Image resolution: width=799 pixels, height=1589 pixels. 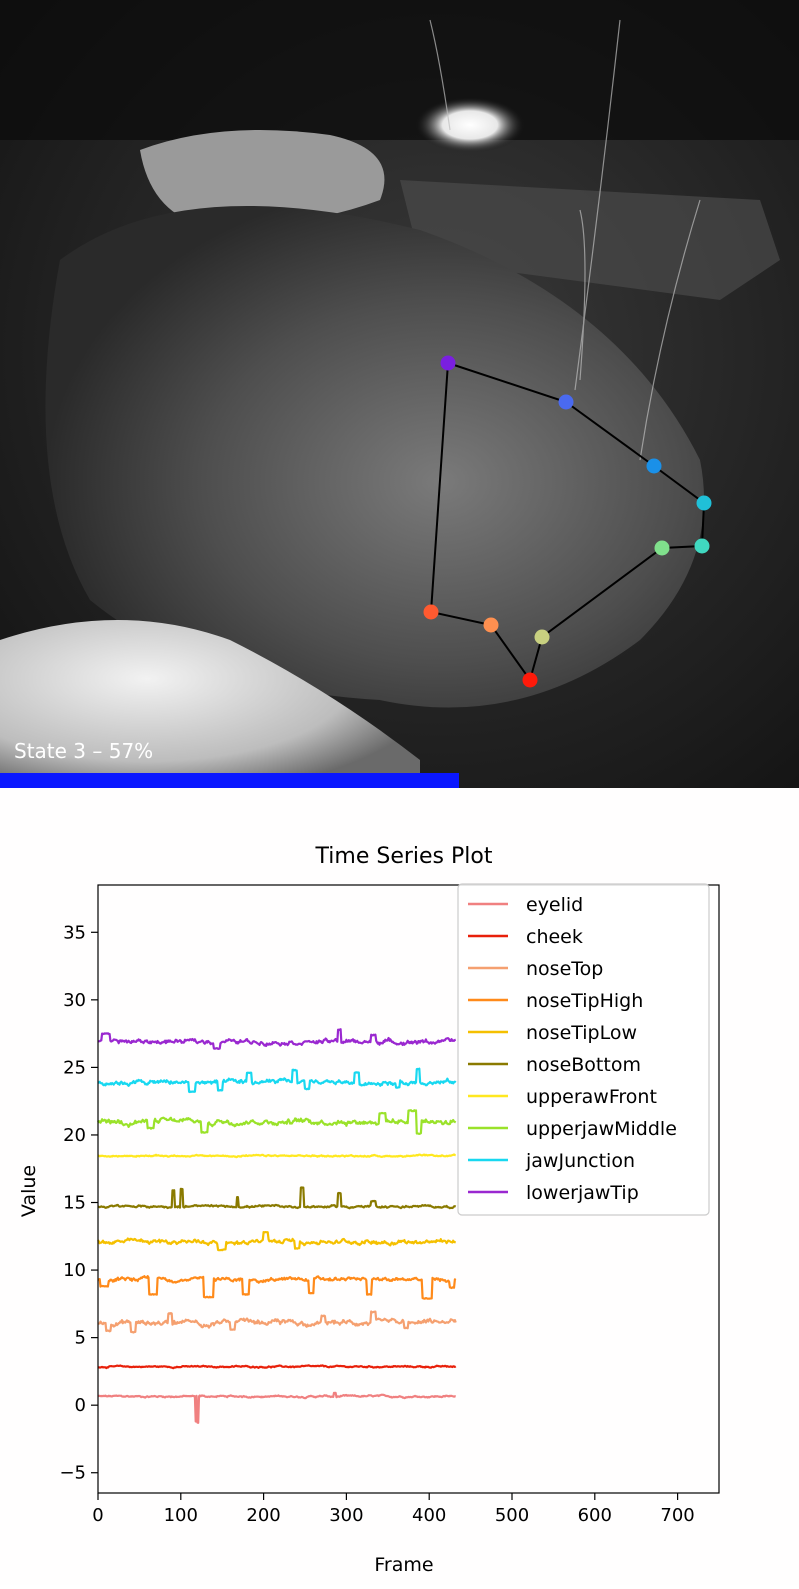 What do you see at coordinates (276, 1156) in the screenshot?
I see `series-line-upperawFront` at bounding box center [276, 1156].